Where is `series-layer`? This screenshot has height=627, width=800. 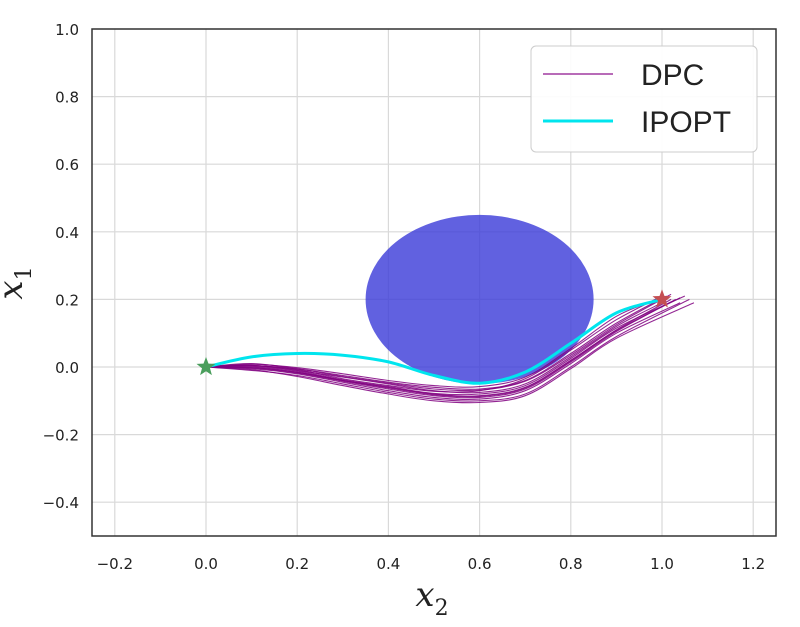
series-layer is located at coordinates (450, 348).